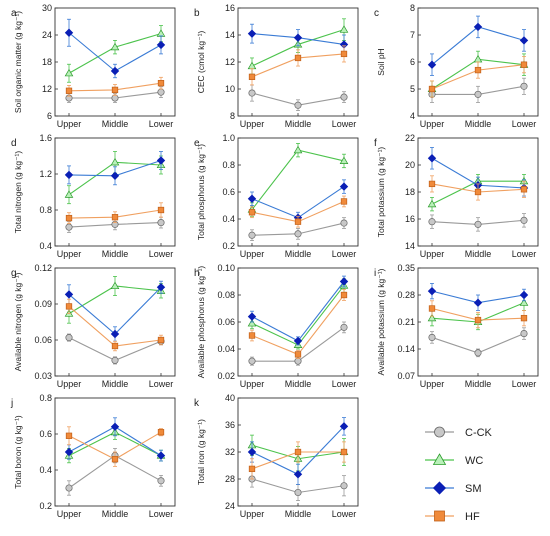 The height and width of the screenshot is (536, 550). Describe the element at coordinates (454, 460) in the screenshot. I see `legend-item-wc: WC` at that location.